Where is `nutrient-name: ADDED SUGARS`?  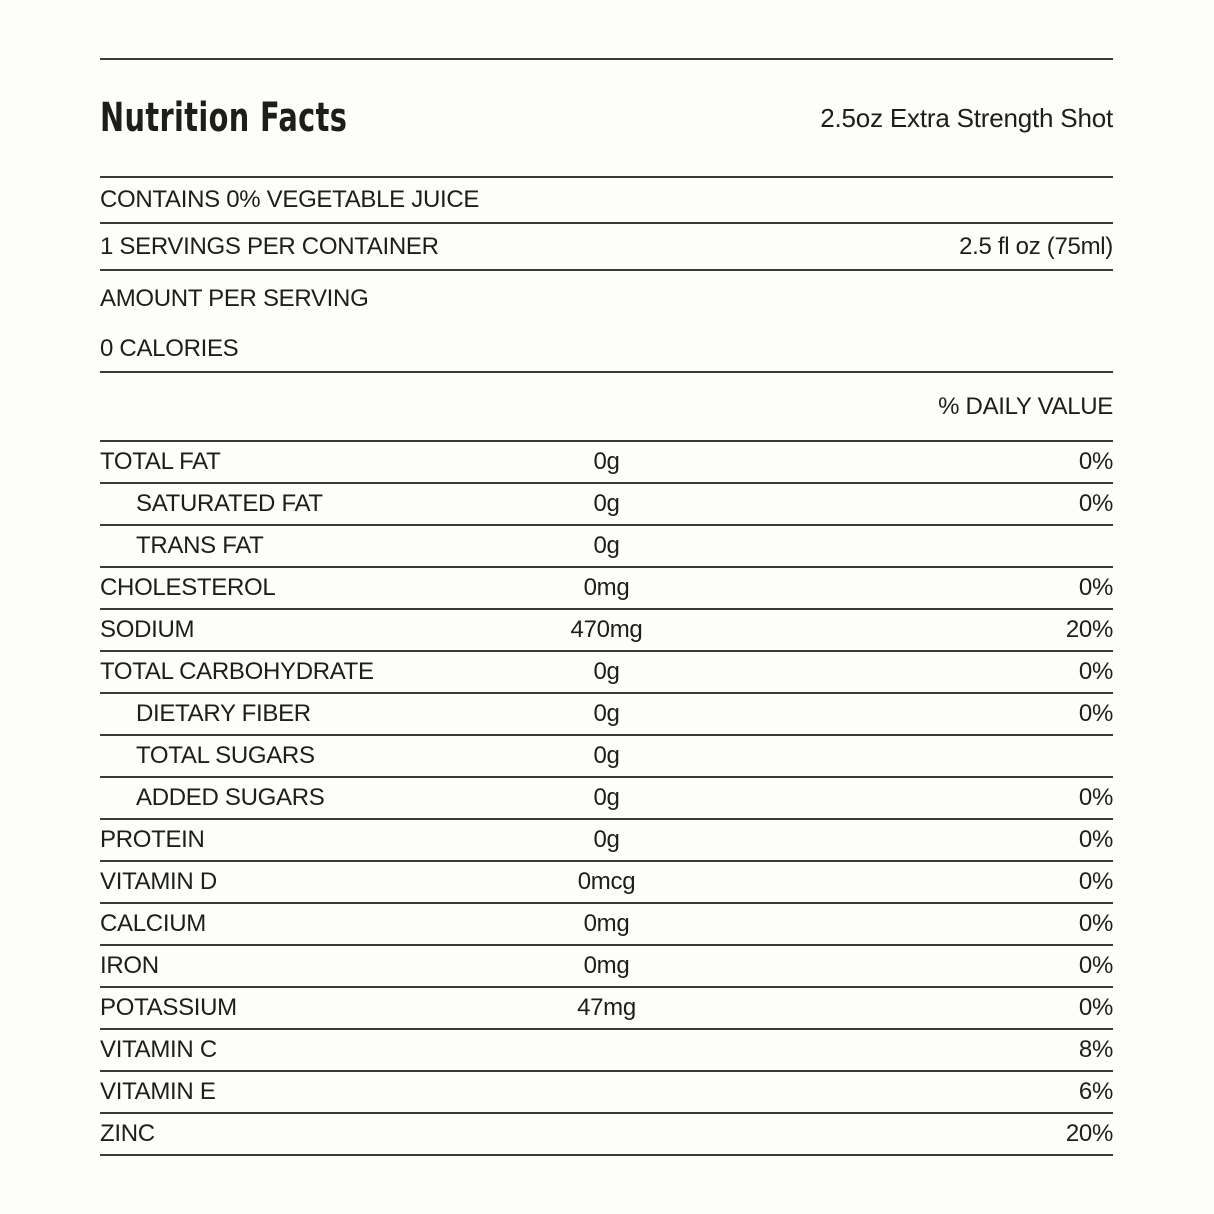 nutrient-name: ADDED SUGARS is located at coordinates (230, 797).